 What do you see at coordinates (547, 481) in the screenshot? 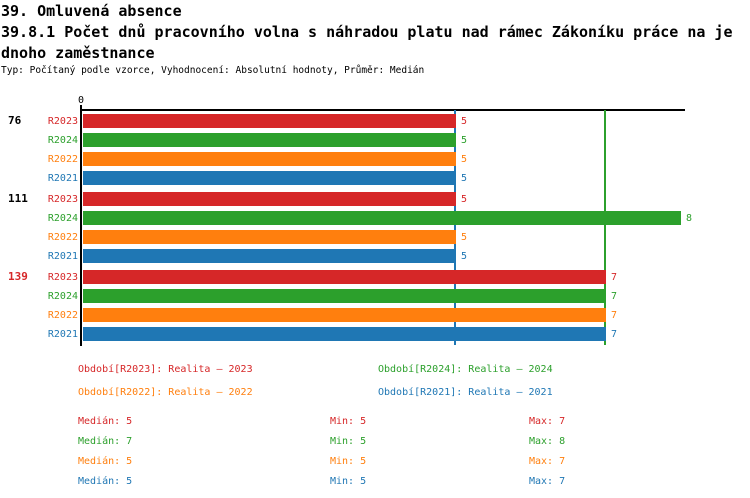
I see `stat-max-r2021: Max: 7` at bounding box center [547, 481].